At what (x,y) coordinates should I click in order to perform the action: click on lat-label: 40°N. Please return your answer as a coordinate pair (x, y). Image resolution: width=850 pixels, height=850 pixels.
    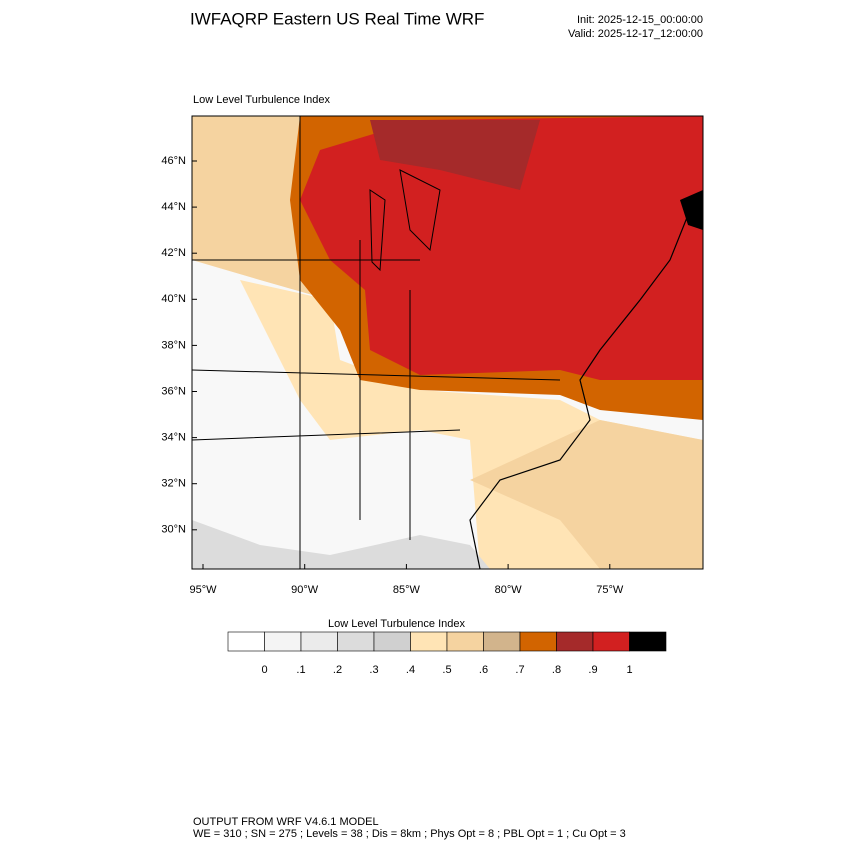
    Looking at the image, I should click on (173, 299).